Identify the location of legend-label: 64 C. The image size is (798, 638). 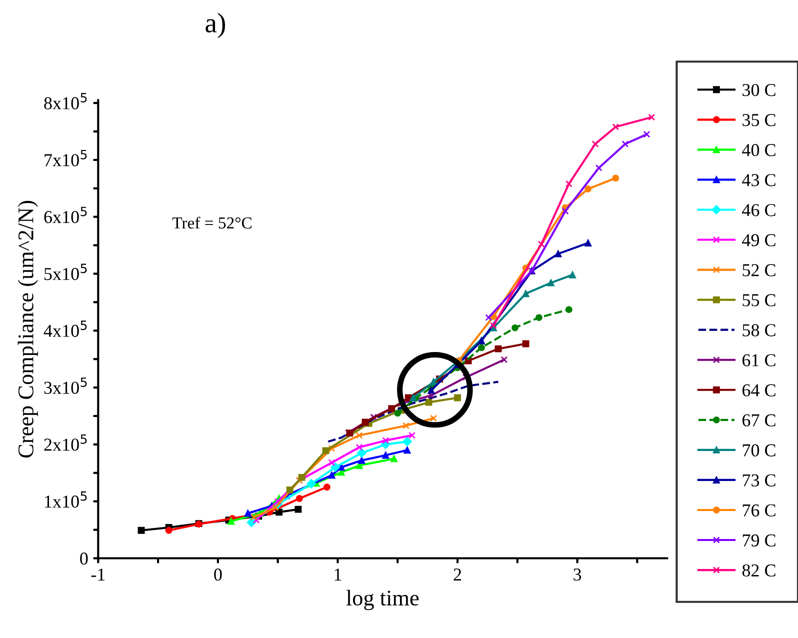
(759, 390).